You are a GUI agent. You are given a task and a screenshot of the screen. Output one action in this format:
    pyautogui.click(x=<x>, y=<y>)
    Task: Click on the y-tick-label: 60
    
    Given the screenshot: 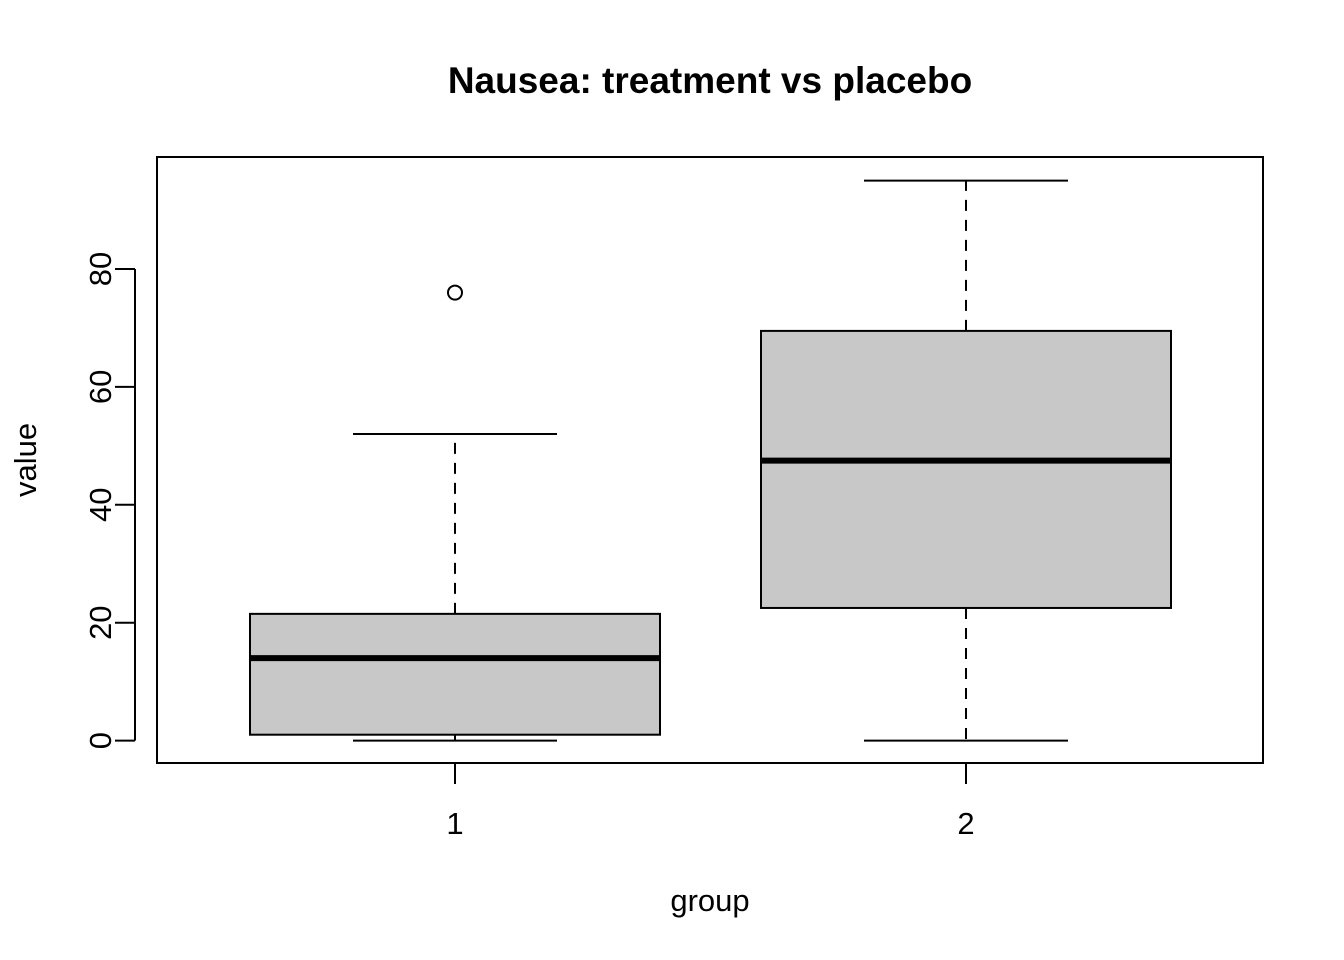 What is the action you would take?
    pyautogui.click(x=100, y=387)
    